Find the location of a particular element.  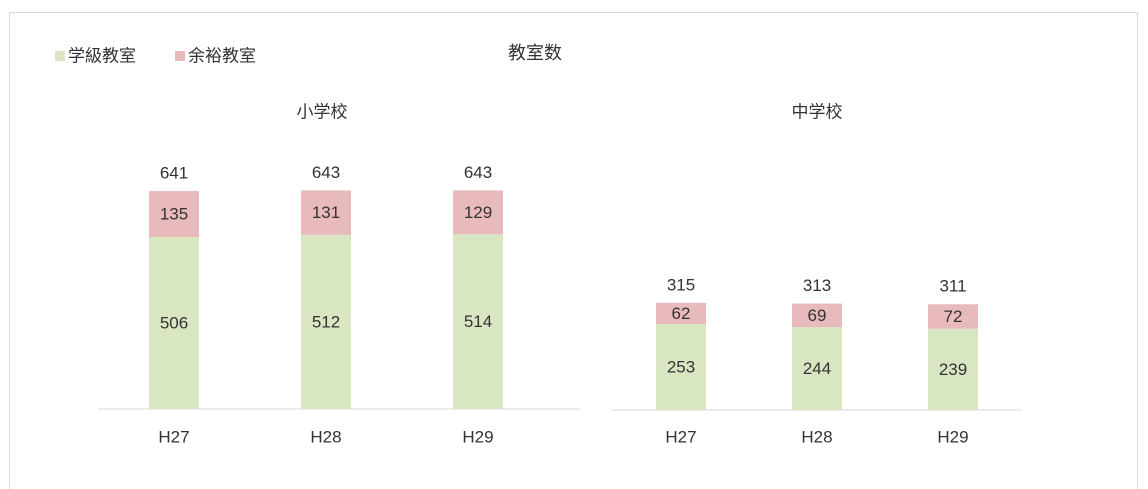

legend-label: 余裕教室 is located at coordinates (222, 55).